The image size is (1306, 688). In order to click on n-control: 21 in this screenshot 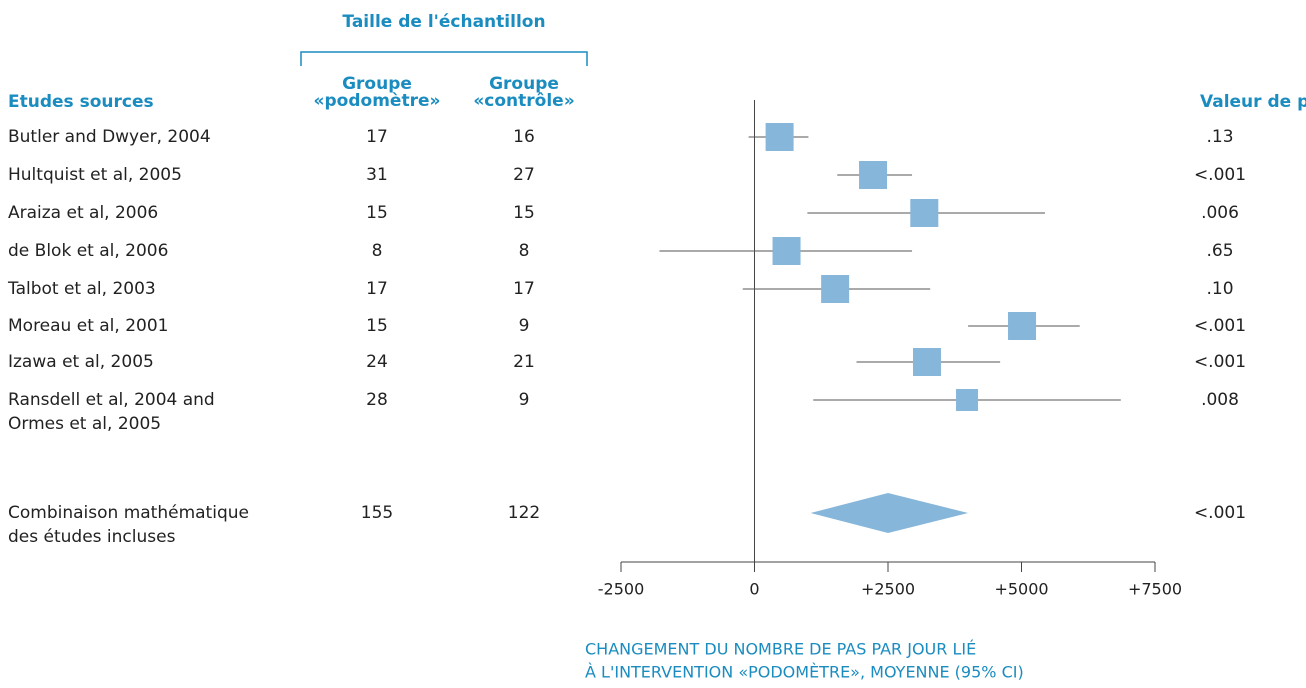, I will do `click(524, 362)`.